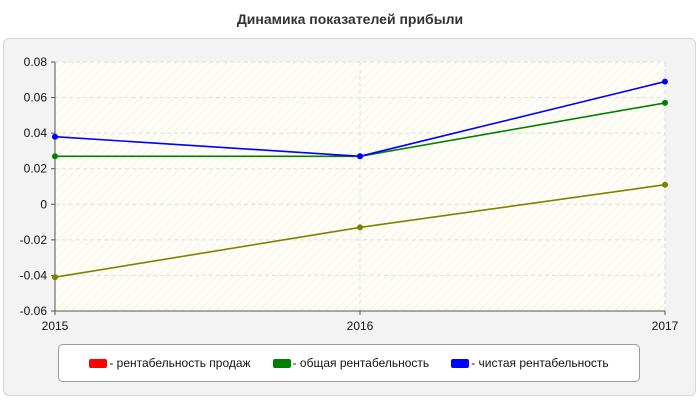 This screenshot has width=700, height=400. I want to click on legend-item-total-profitability: - общая рентабельность, so click(351, 363).